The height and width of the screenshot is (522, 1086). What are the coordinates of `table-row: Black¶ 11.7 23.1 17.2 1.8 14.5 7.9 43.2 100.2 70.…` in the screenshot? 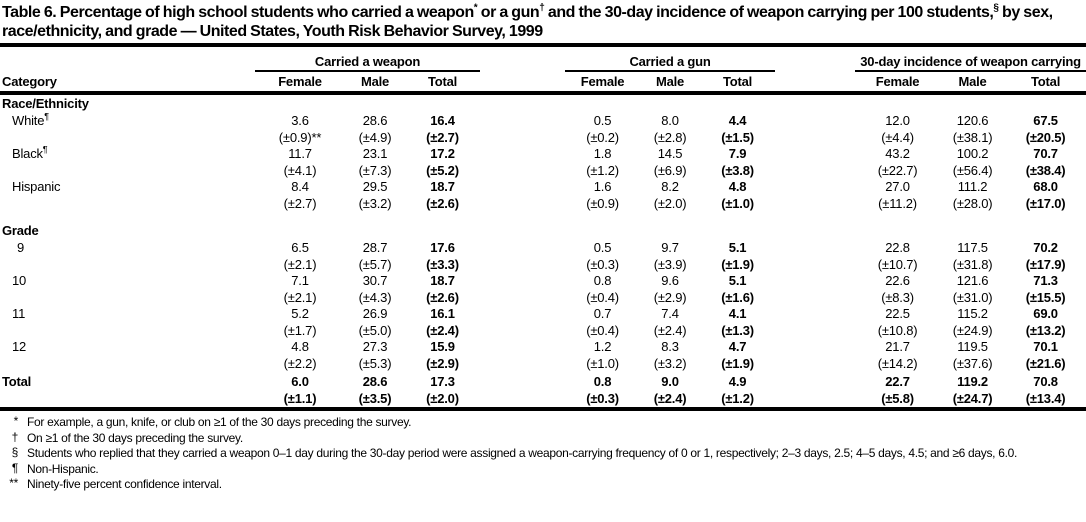 It's located at (543, 153).